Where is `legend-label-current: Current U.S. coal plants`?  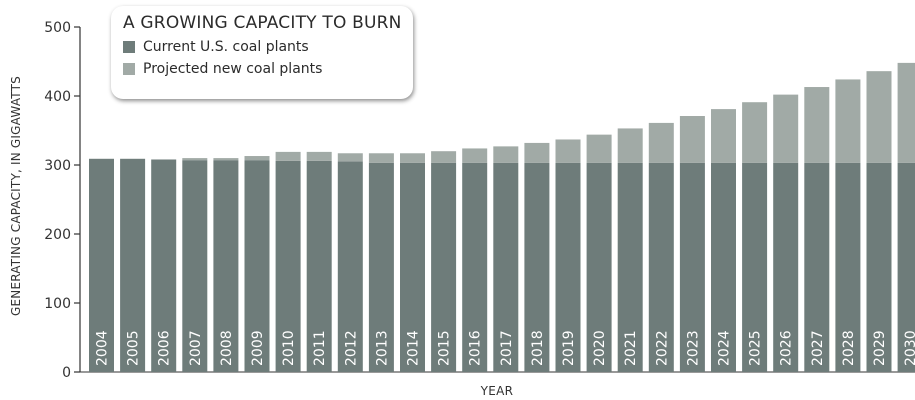
legend-label-current: Current U.S. coal plants is located at coordinates (226, 47).